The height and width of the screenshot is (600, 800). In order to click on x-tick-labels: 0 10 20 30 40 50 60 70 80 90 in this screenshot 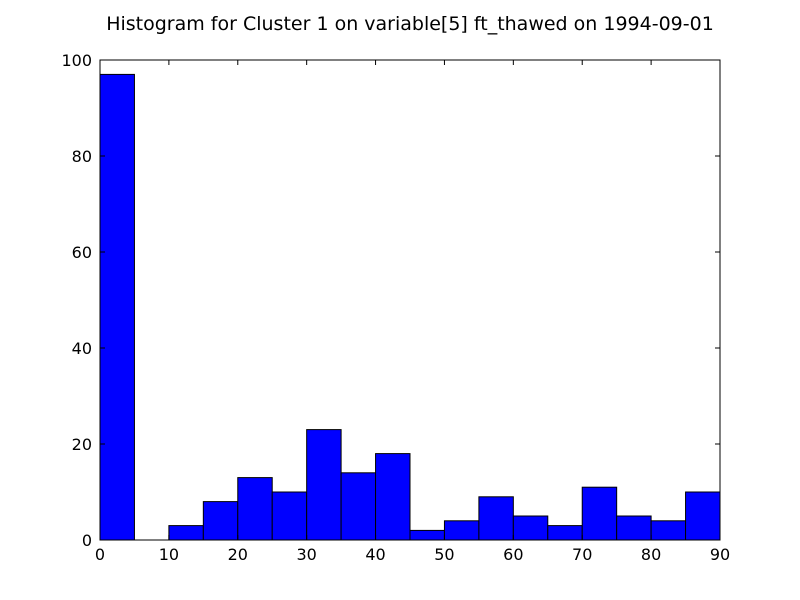, I will do `click(412, 554)`.